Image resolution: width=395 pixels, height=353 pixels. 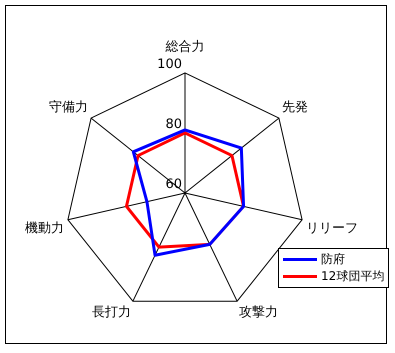 I want to click on y-tick-label: 100, so click(x=169, y=64).